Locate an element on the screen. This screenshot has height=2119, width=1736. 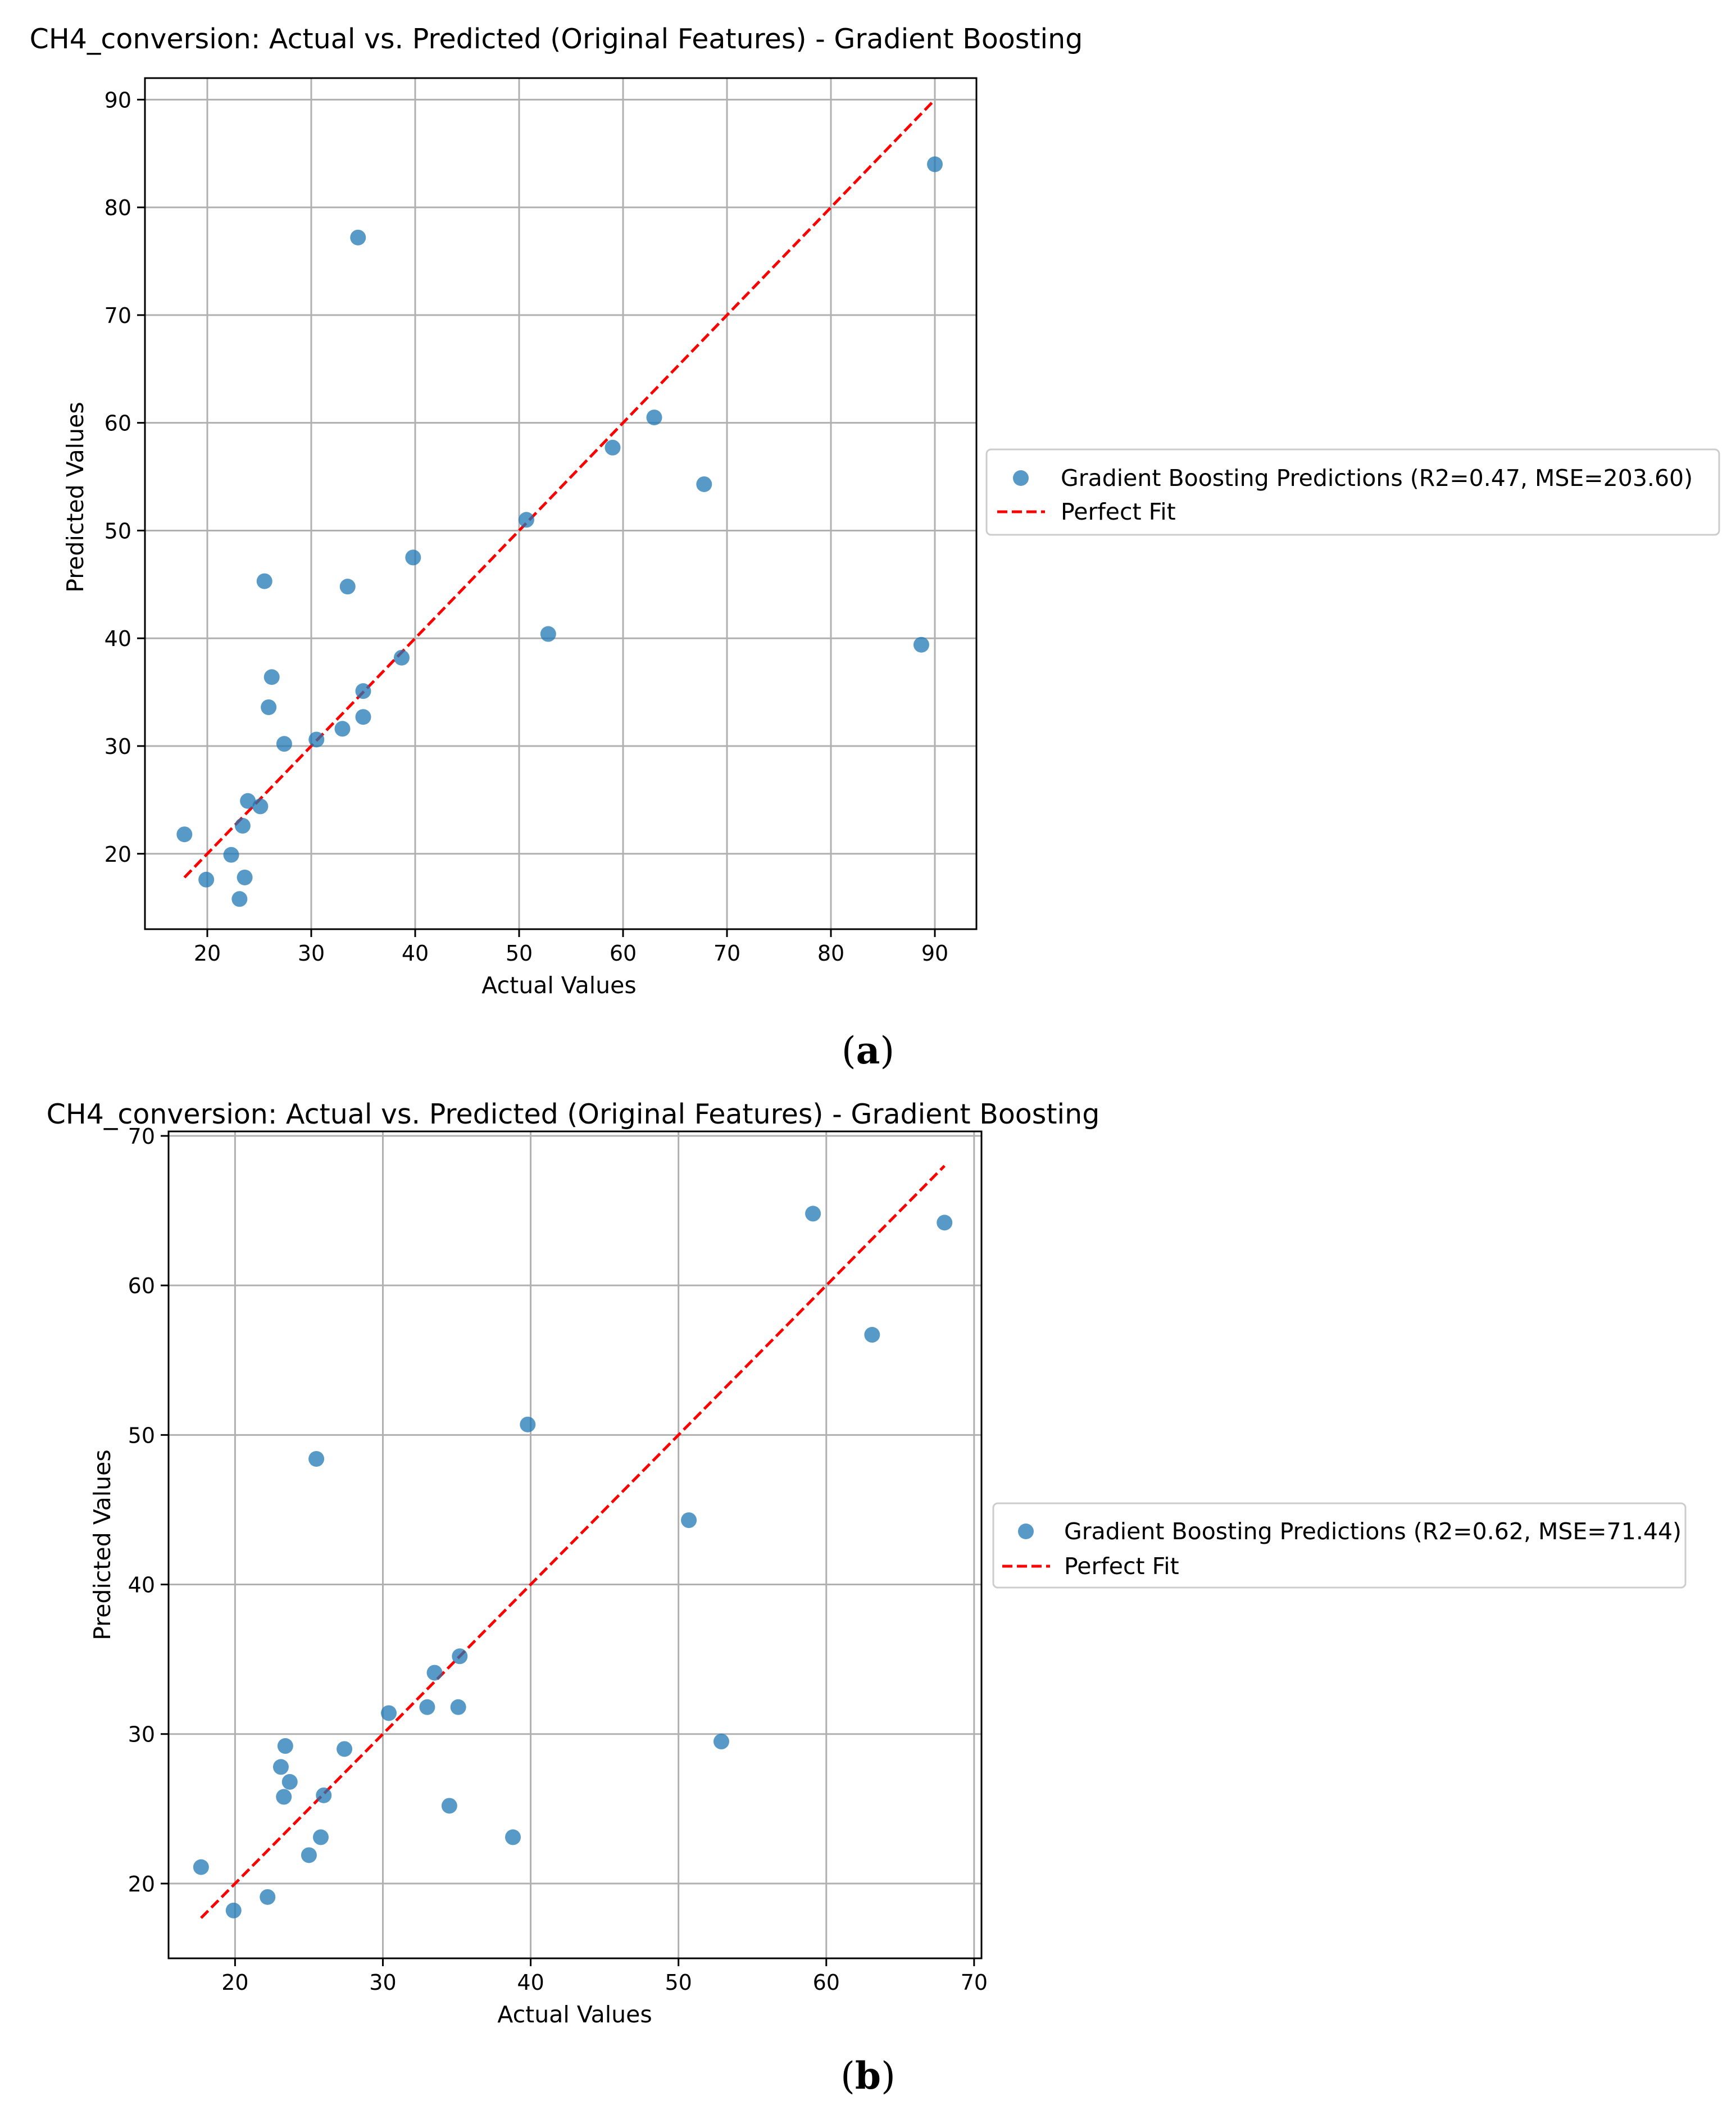
chart-a-xtick-label-80: 80 is located at coordinates (830, 953).